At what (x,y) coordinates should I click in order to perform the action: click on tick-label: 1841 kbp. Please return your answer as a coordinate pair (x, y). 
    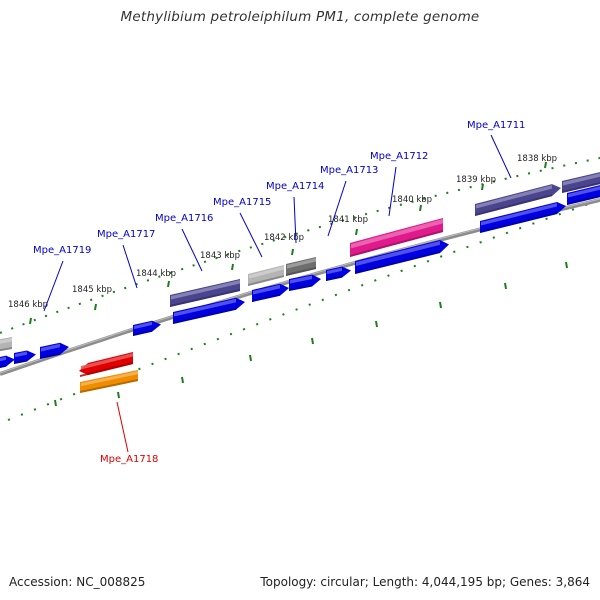
    Looking at the image, I should click on (348, 220).